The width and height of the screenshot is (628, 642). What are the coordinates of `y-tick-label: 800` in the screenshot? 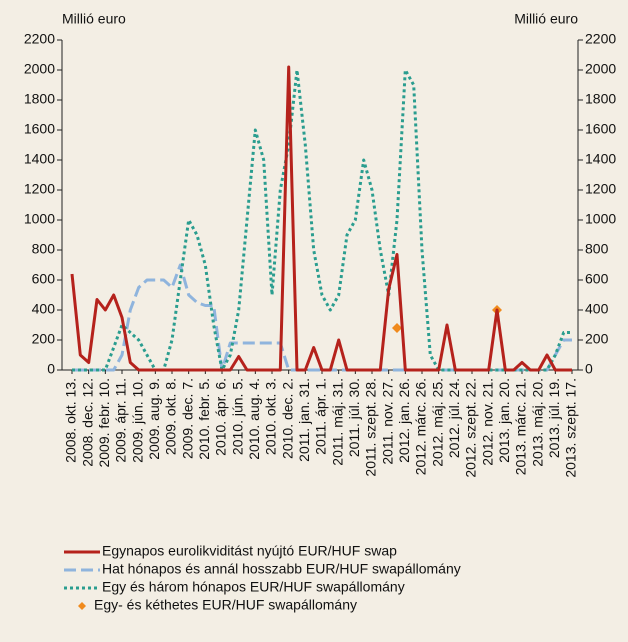 It's located at (44, 249).